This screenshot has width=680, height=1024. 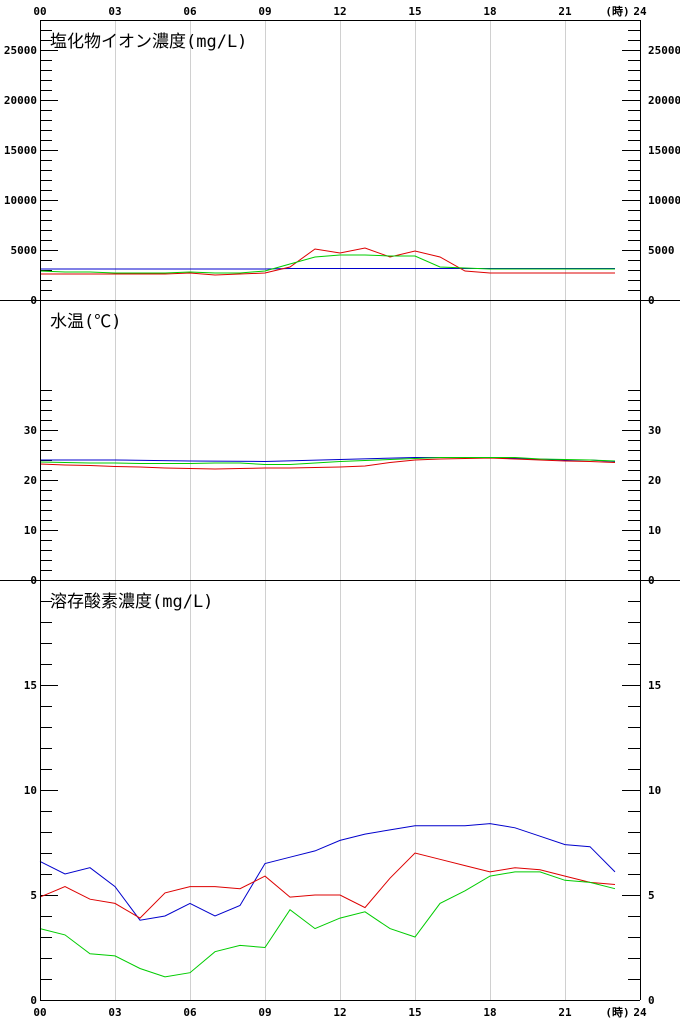 What do you see at coordinates (264, 1012) in the screenshot?
I see `xtick-label-bottom: 09` at bounding box center [264, 1012].